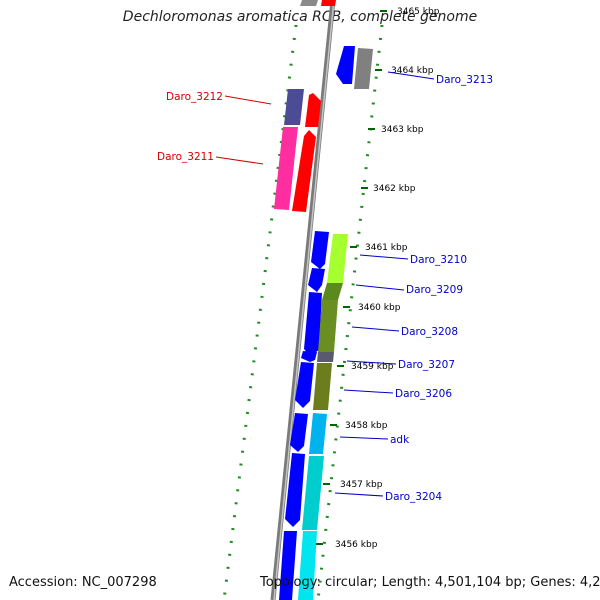 Image resolution: width=600 pixels, height=600 pixels. What do you see at coordinates (299, 432) in the screenshot?
I see `gene-arrow-adk` at bounding box center [299, 432].